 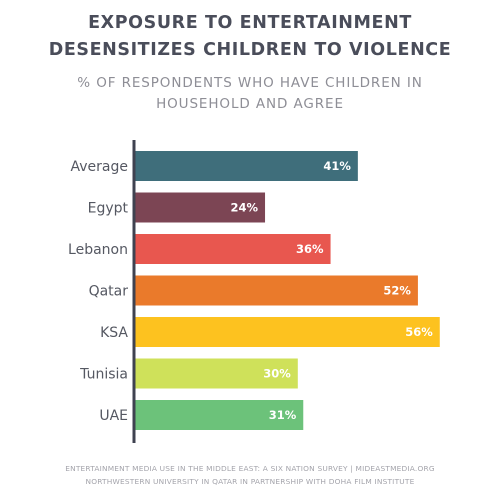 I want to click on value-label-tunisia: 30%, so click(x=277, y=374).